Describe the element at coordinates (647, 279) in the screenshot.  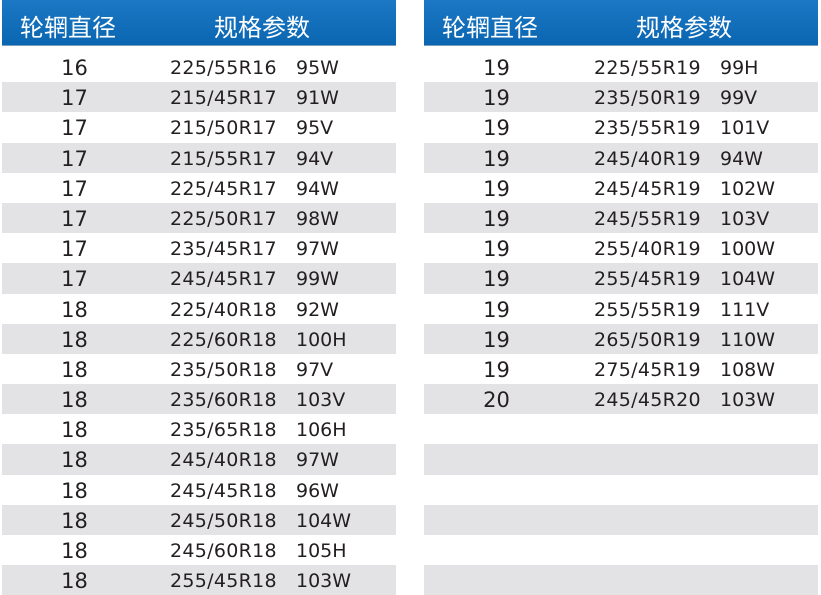
I see `tire-size: 255/45R19` at that location.